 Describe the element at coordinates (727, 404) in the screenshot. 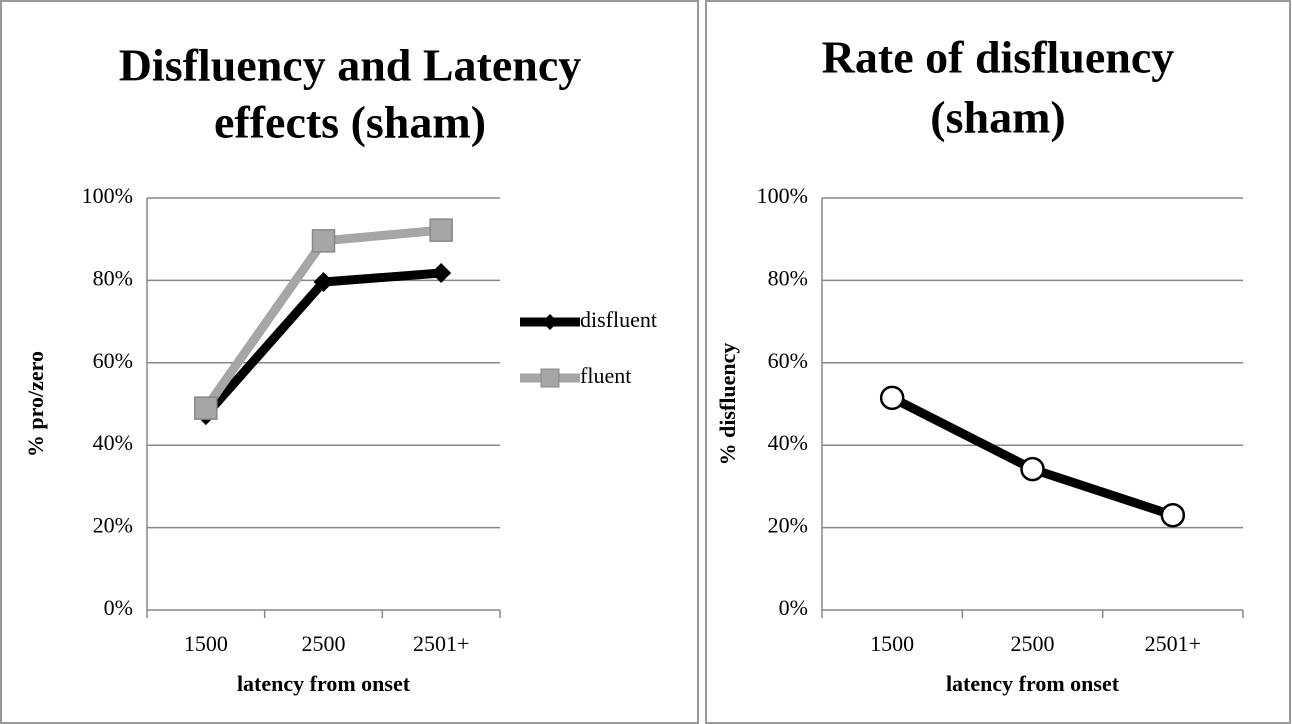

I see `y-axis-title: % disfluency` at that location.